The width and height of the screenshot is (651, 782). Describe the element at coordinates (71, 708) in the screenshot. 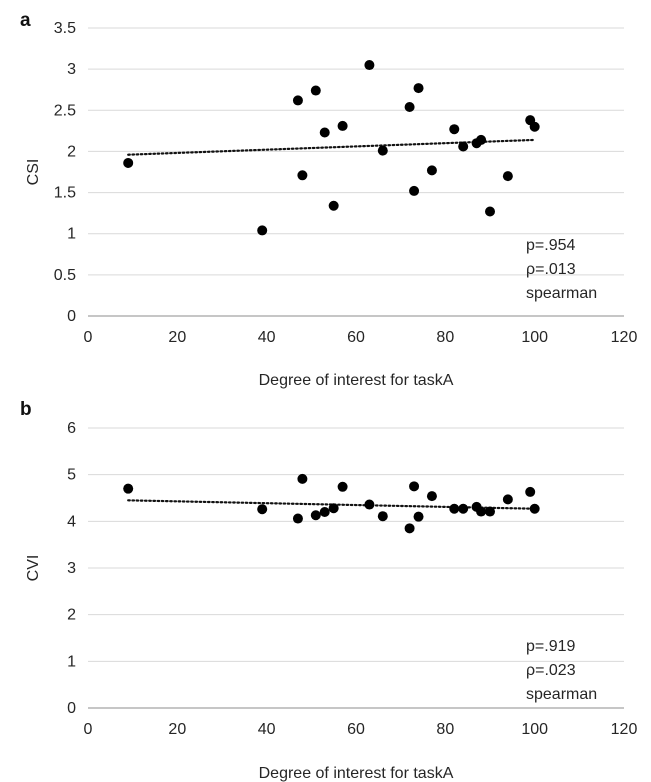

I see `panel-b-y-tick-label: 0` at that location.